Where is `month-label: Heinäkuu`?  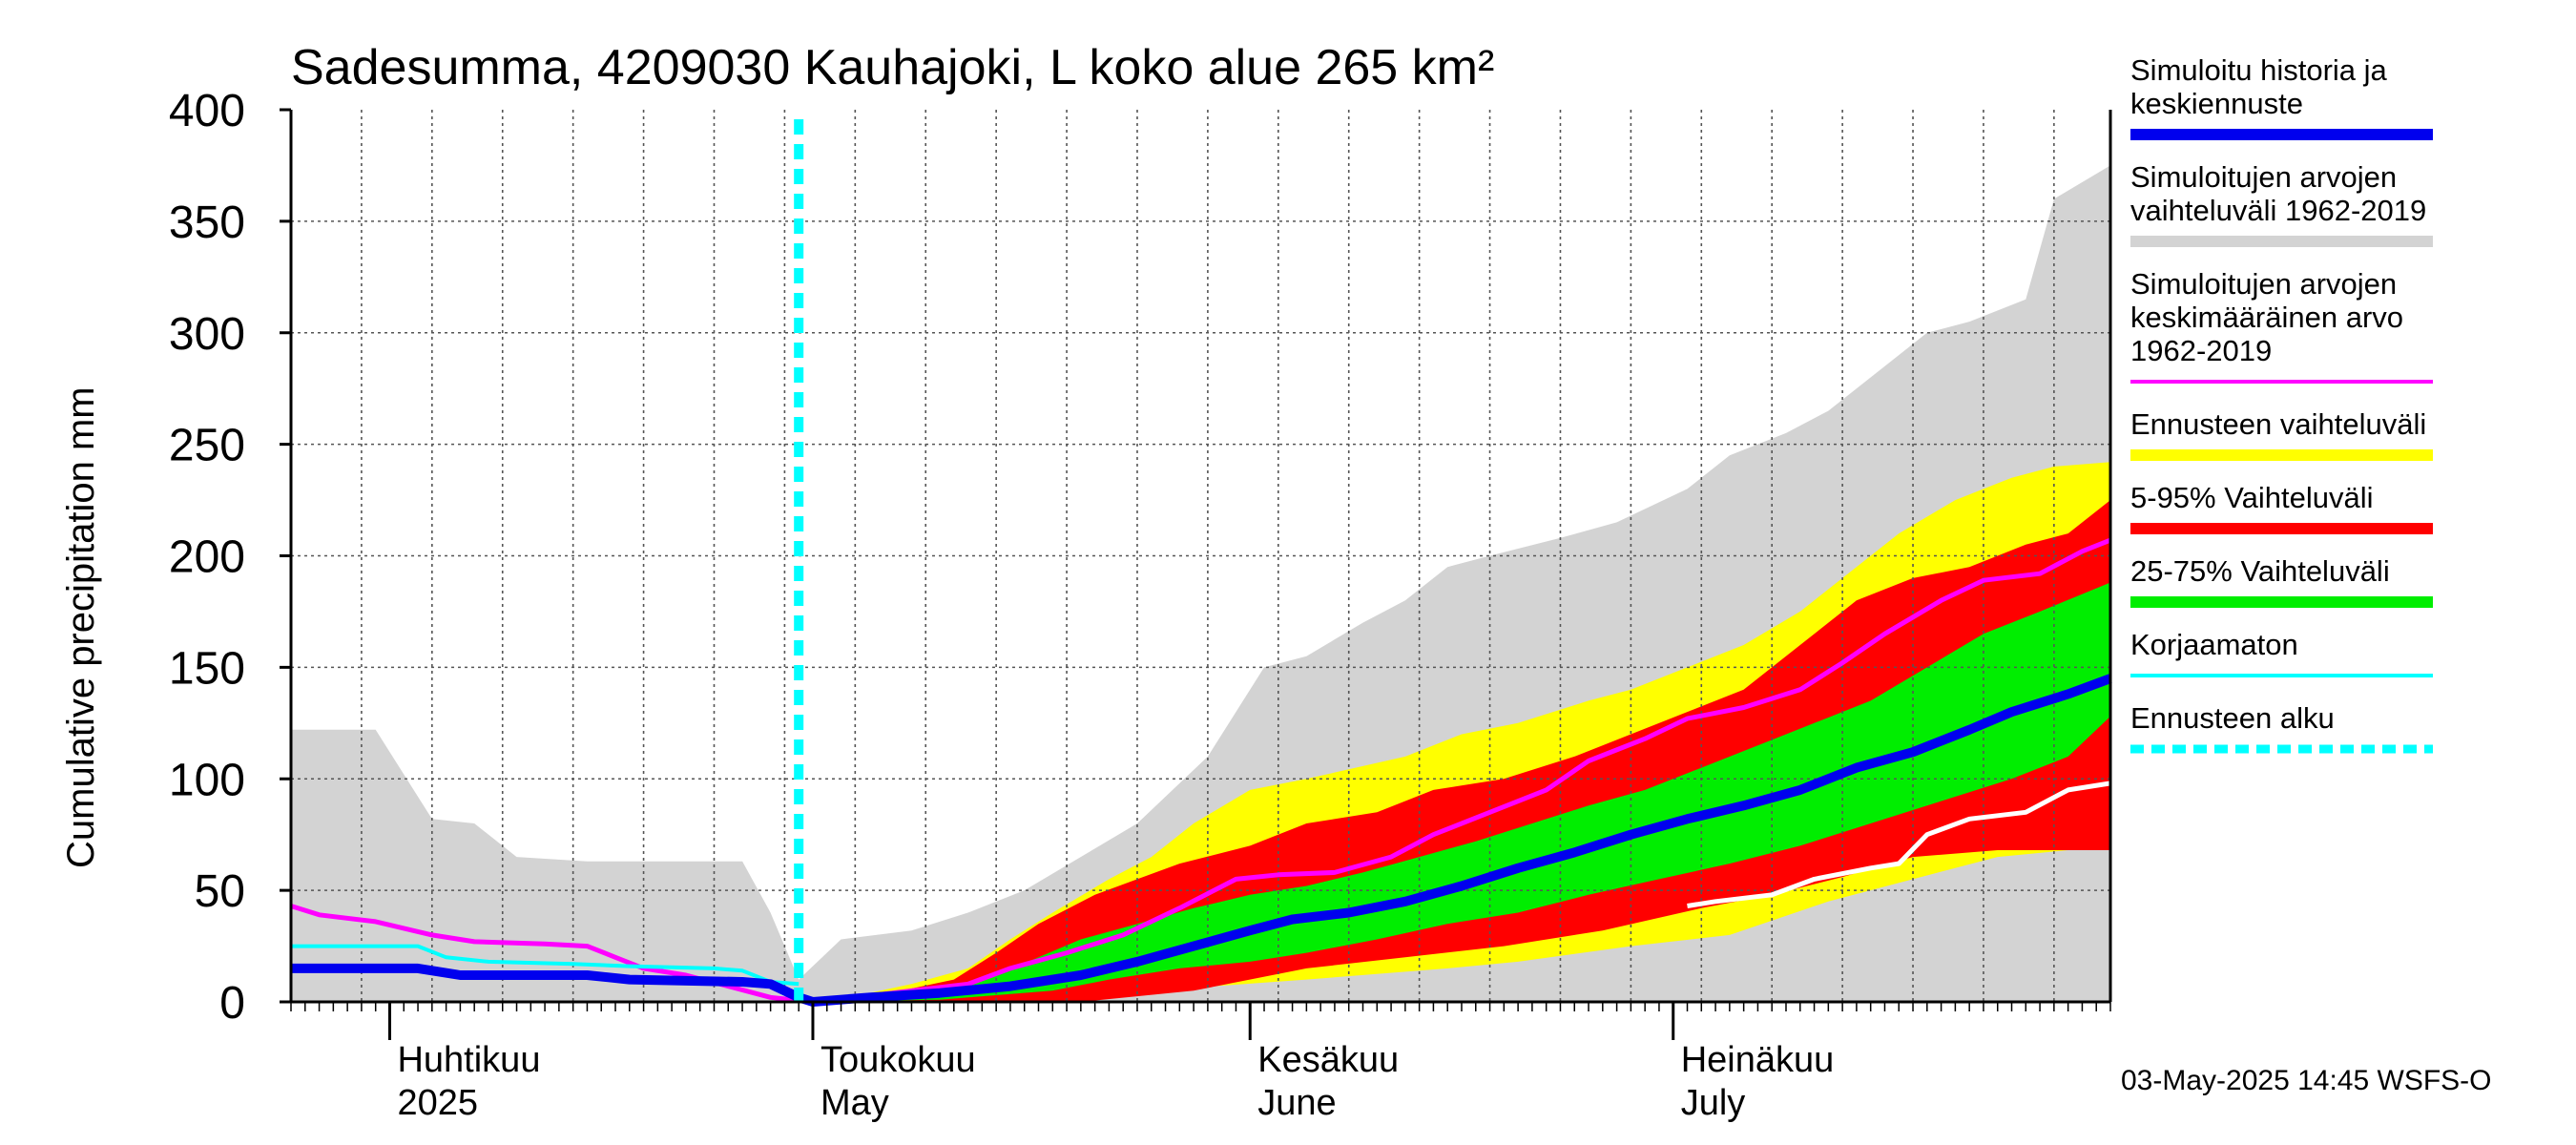 month-label: Heinäkuu is located at coordinates (1758, 1060).